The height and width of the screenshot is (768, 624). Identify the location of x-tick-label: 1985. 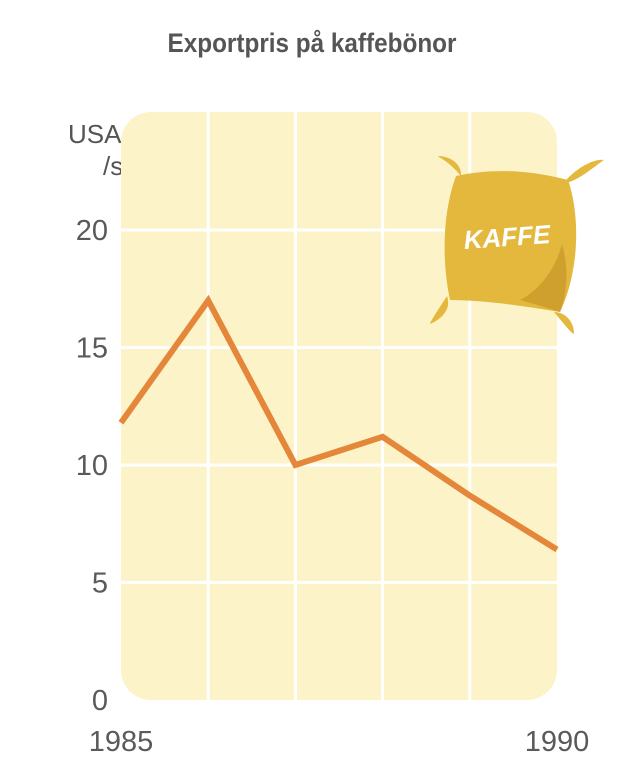
(121, 742).